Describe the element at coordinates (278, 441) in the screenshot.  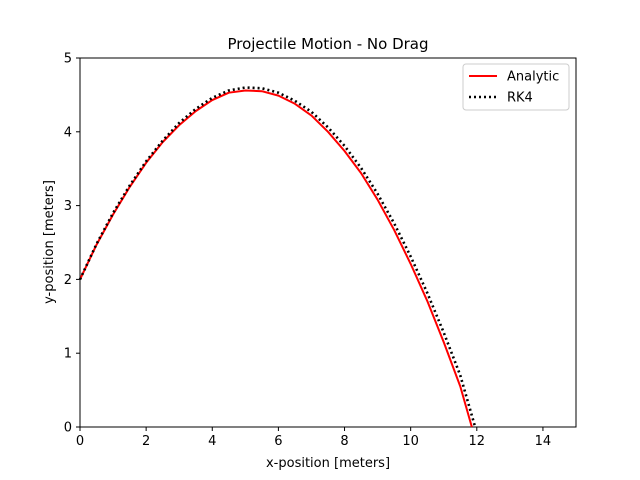
I see `x-tick-label-6: 6` at that location.